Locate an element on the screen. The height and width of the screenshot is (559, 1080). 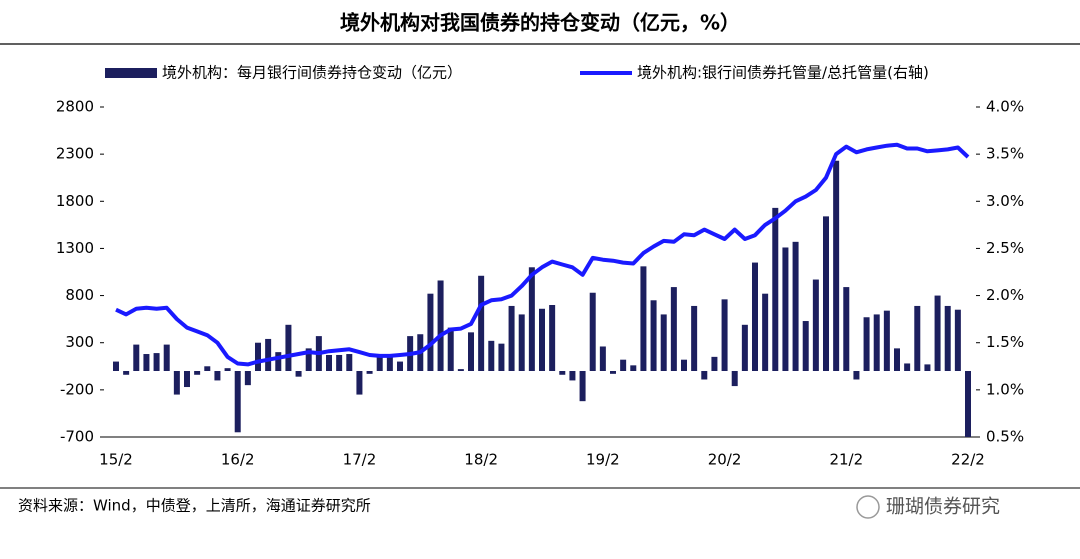
x-tick-label: 21/2 is located at coordinates (846, 460).